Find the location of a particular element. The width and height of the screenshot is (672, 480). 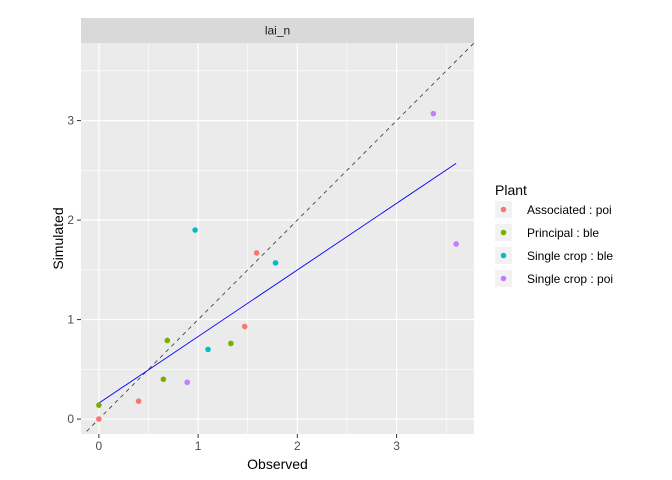

legend-label: Single crop : poi is located at coordinates (570, 279).